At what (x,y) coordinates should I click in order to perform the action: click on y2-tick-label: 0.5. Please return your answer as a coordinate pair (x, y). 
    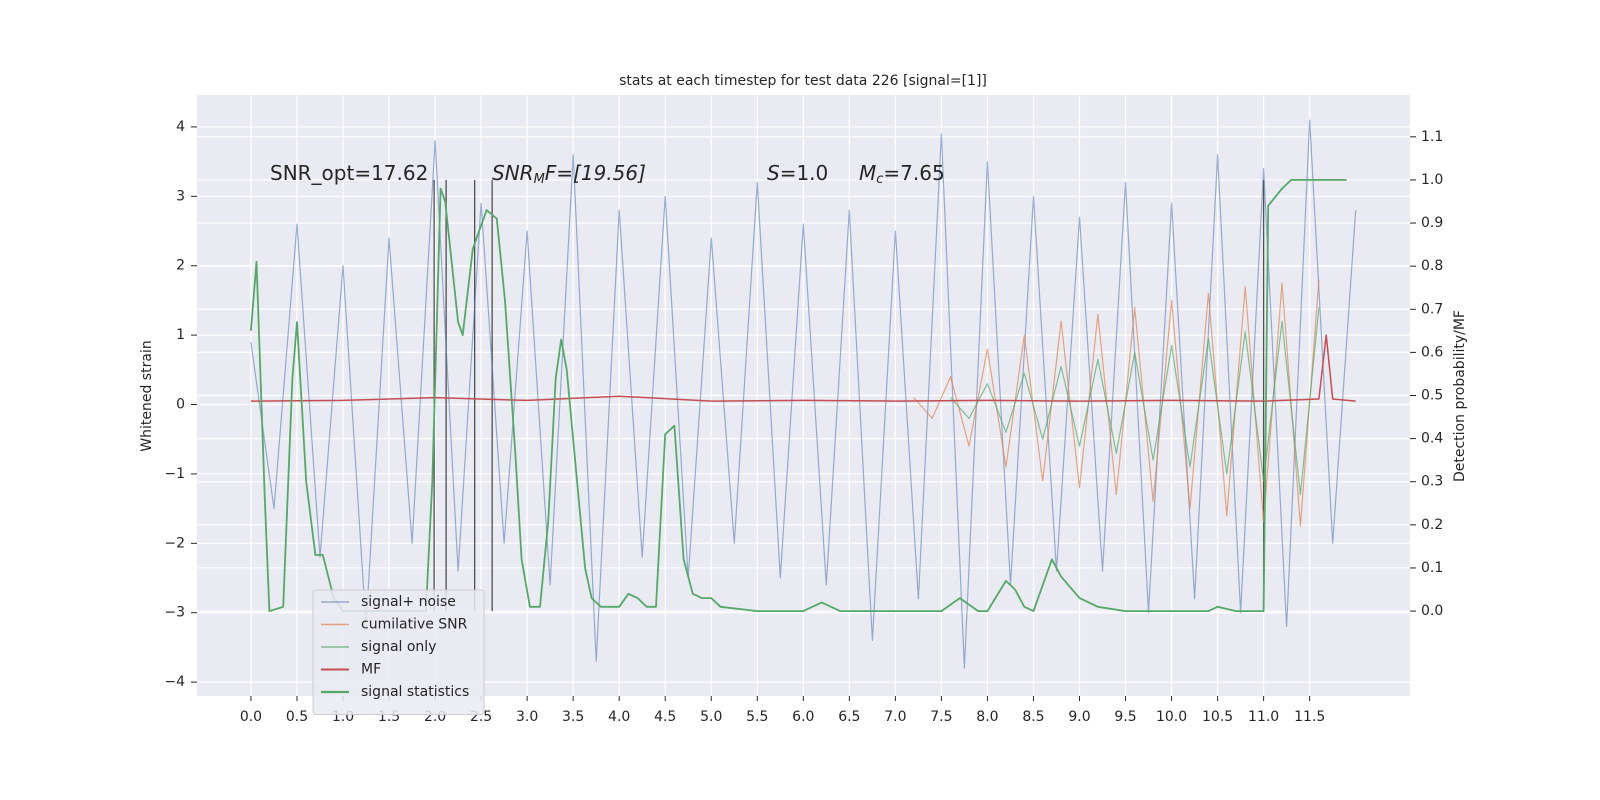
    Looking at the image, I should click on (1432, 396).